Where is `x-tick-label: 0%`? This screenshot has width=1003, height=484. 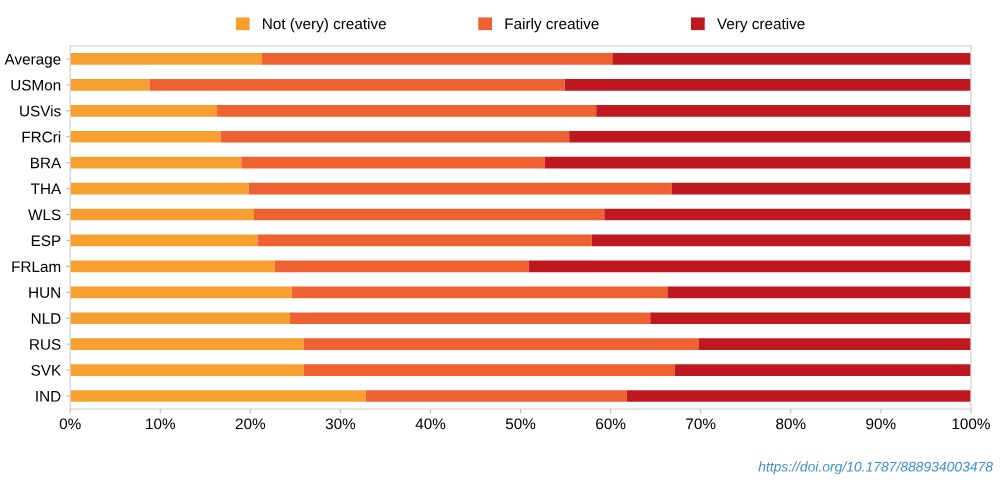
x-tick-label: 0% is located at coordinates (70, 424).